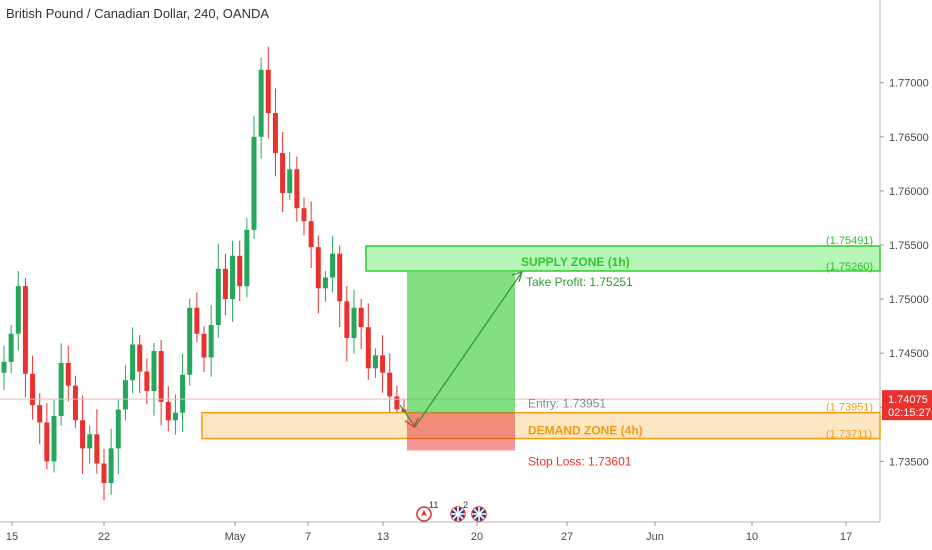  I want to click on canada-flag-icon: 11, so click(427, 511).